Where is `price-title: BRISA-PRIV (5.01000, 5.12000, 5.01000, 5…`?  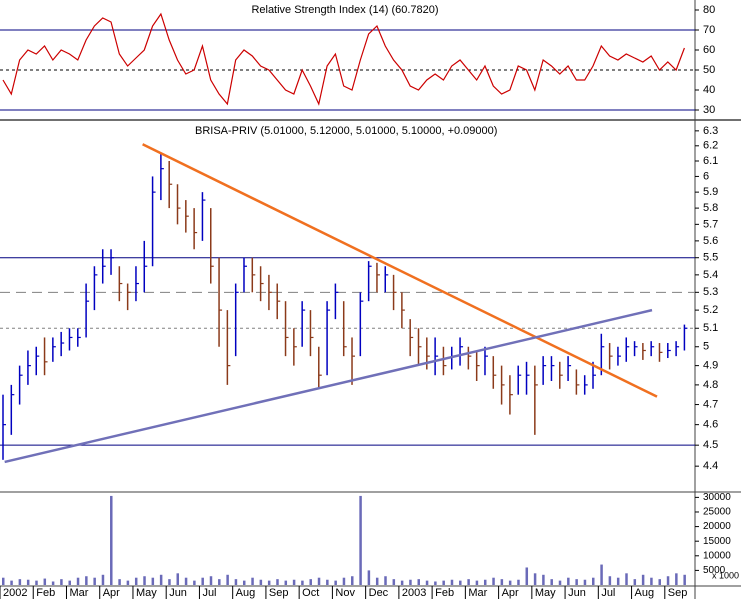
price-title: BRISA-PRIV (5.01000, 5.12000, 5.01000, 5… is located at coordinates (346, 131).